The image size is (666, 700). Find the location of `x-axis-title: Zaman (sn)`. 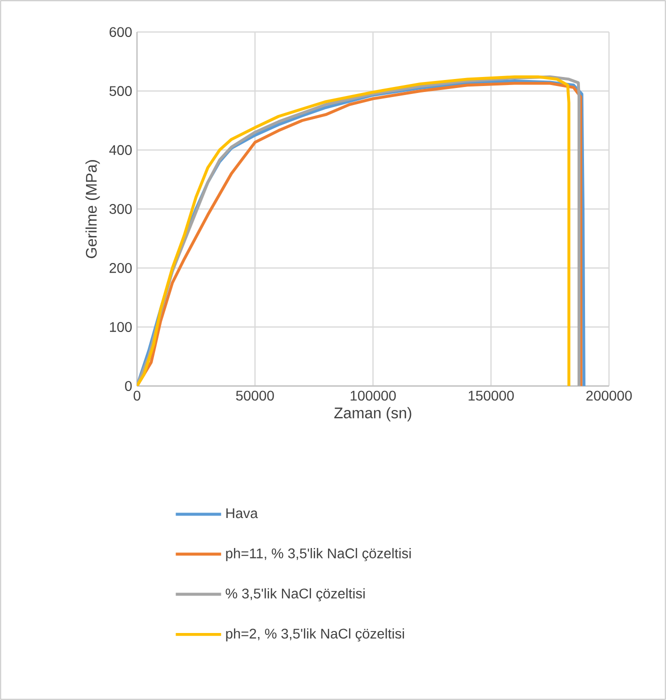

x-axis-title: Zaman (sn) is located at coordinates (373, 414).